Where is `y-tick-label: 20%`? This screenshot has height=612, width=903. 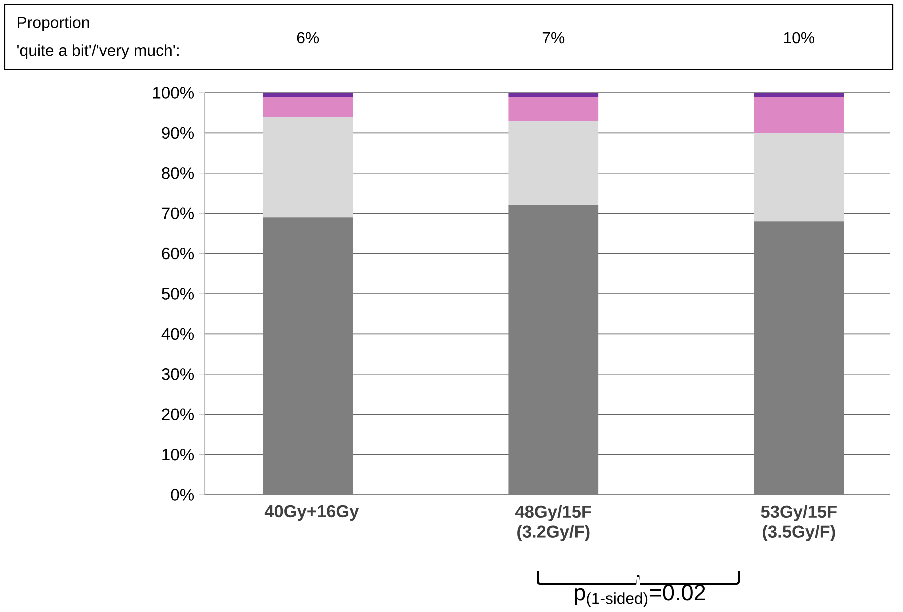 y-tick-label: 20% is located at coordinates (178, 414).